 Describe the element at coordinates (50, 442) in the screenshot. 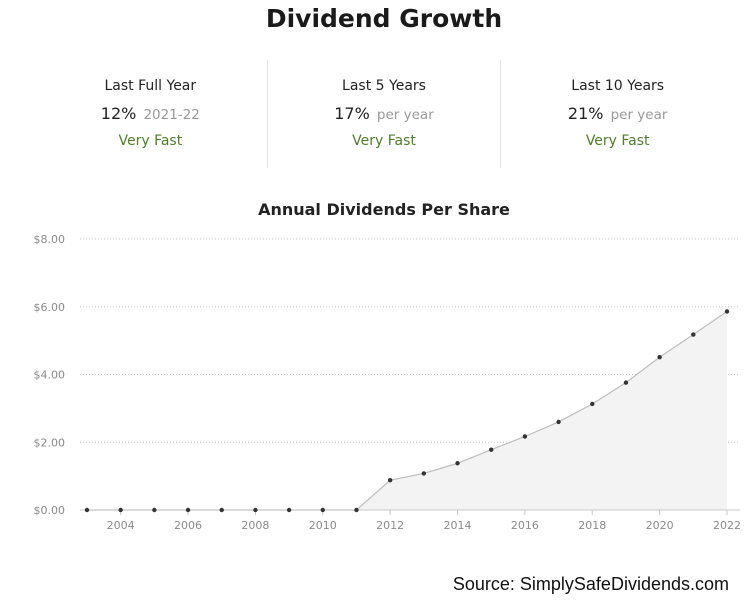

I see `y-tick-label: $2.00` at that location.